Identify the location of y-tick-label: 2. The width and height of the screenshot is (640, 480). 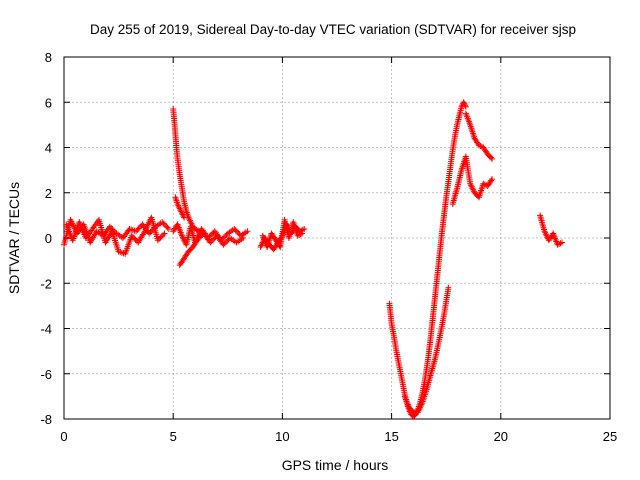
(48, 193).